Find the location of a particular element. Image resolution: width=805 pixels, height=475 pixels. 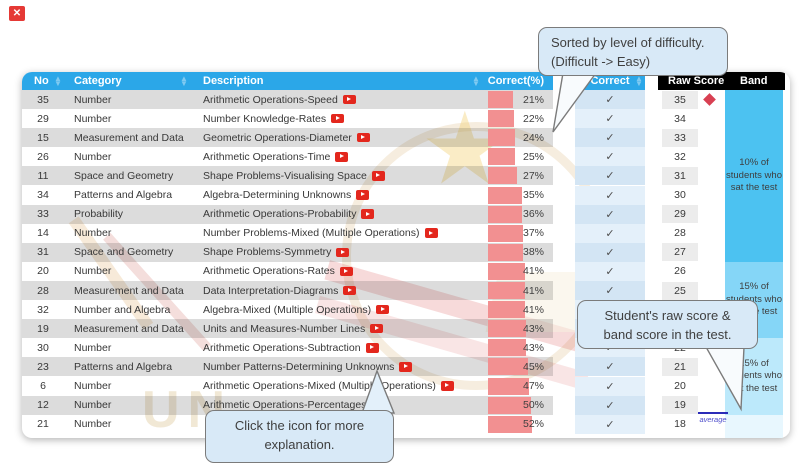

raw-score-value: 27 is located at coordinates (680, 252).